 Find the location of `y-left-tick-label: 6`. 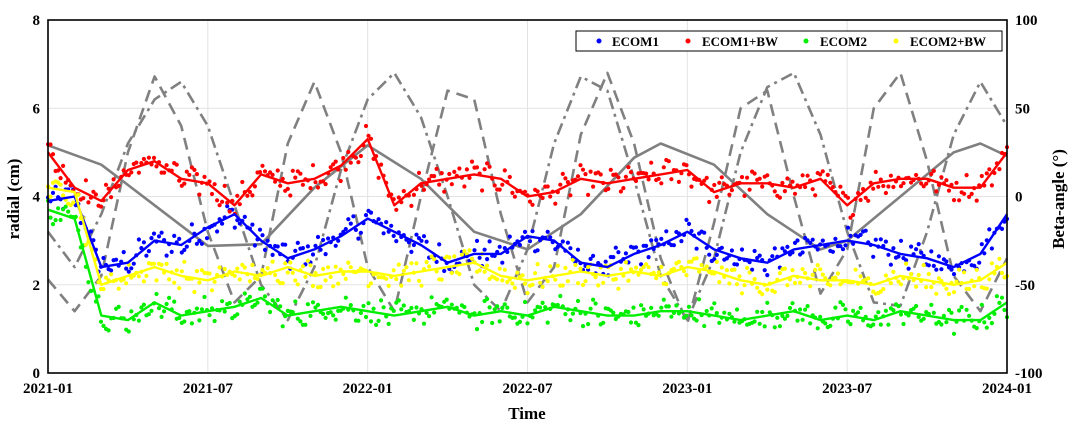

y-left-tick-label: 6 is located at coordinates (37, 109).